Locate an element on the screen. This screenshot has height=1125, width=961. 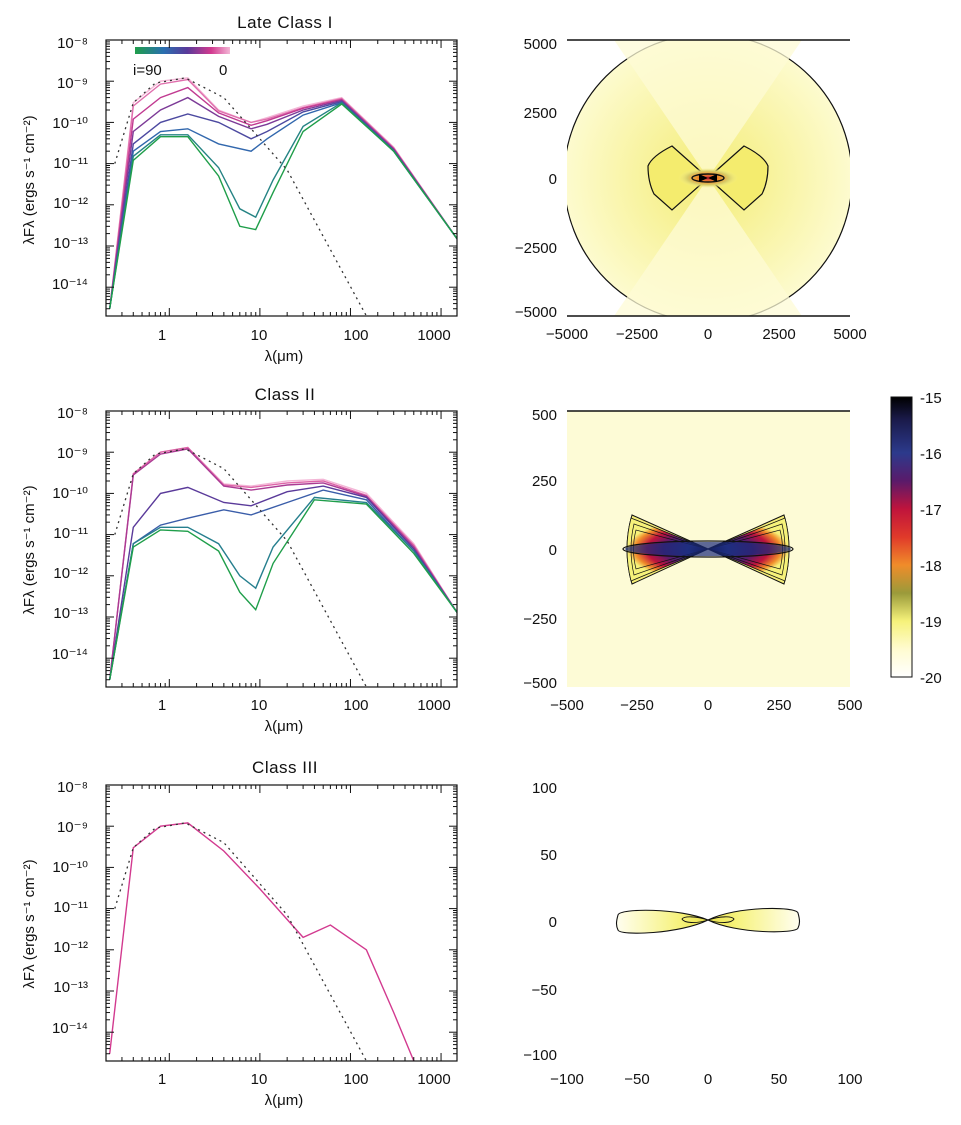
panel-title: Class III is located at coordinates (285, 767).